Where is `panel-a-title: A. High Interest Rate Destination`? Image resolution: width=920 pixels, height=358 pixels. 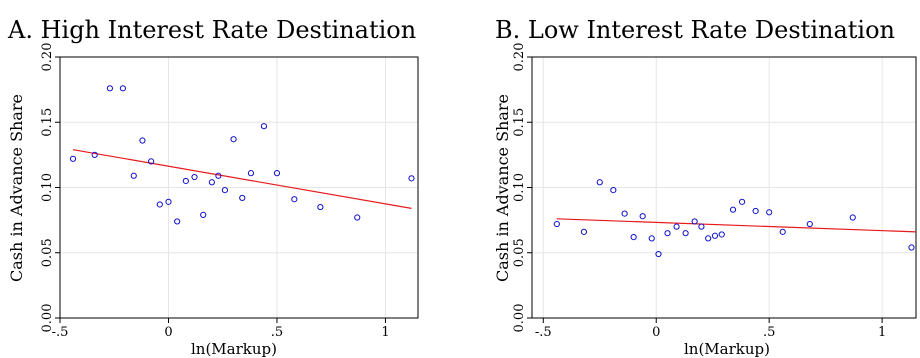
panel-a-title: A. High Interest Rate Destination is located at coordinates (211, 30).